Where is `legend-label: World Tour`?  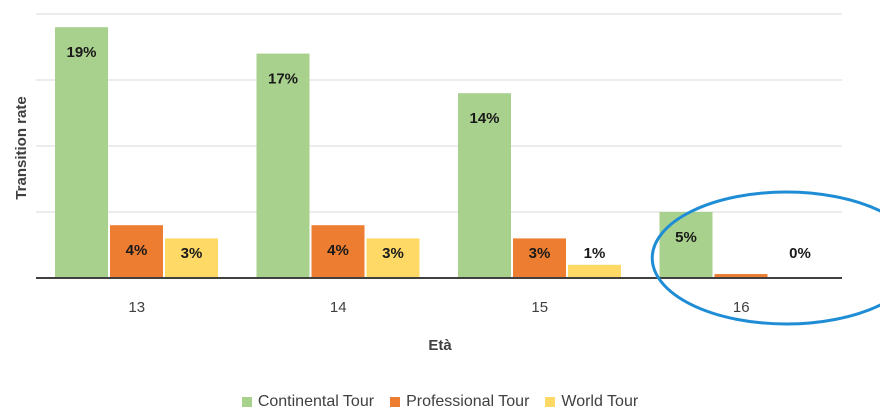
legend-label: World Tour is located at coordinates (600, 401).